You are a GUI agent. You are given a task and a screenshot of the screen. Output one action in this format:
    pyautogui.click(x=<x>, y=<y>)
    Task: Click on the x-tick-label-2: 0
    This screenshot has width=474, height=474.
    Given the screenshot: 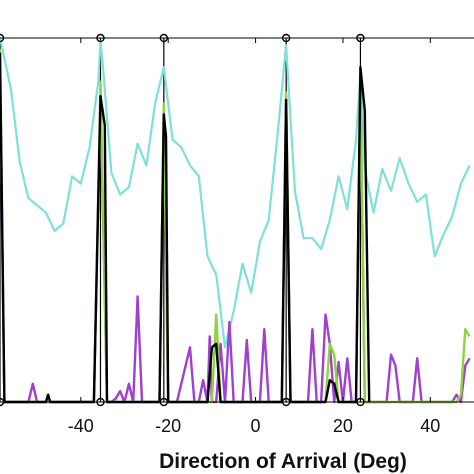 What is the action you would take?
    pyautogui.click(x=256, y=426)
    